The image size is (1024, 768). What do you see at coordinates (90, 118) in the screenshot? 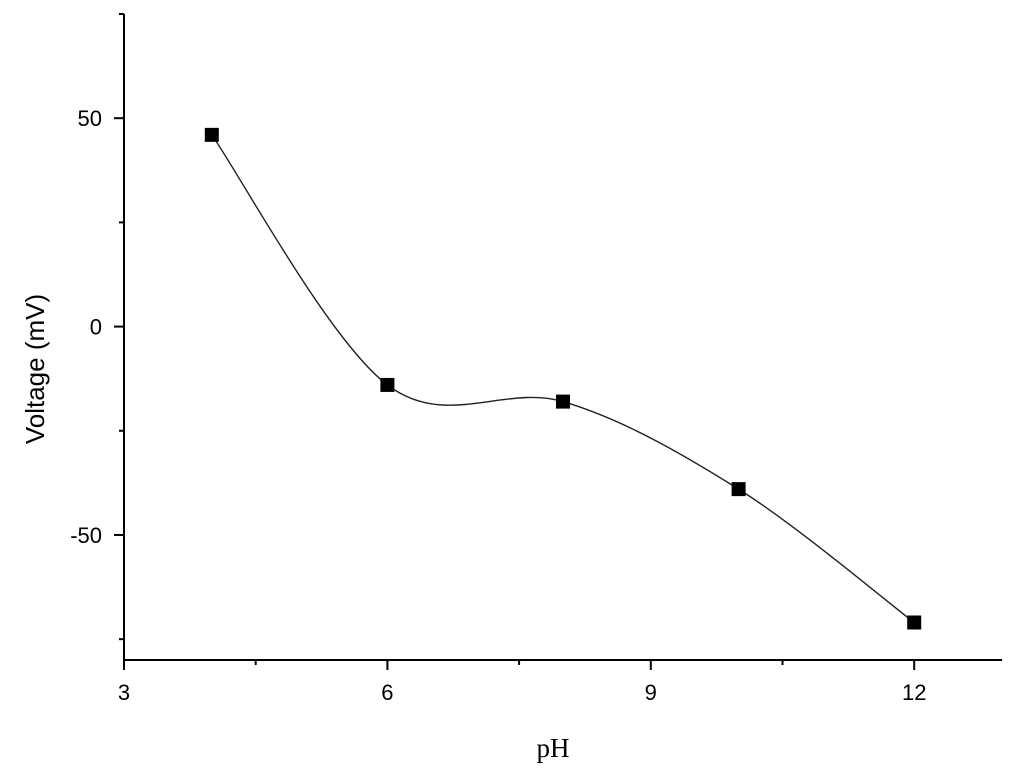
I see `y-tick-label: 50` at bounding box center [90, 118].